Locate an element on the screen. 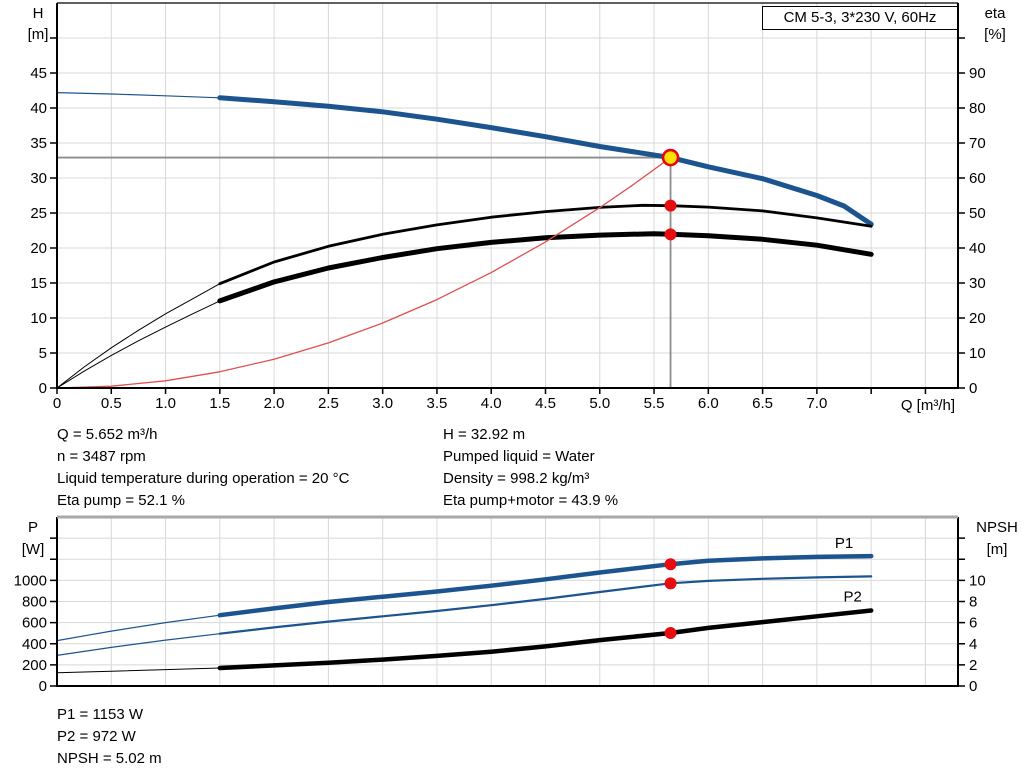  left-tick-label: 200 is located at coordinates (34, 665).